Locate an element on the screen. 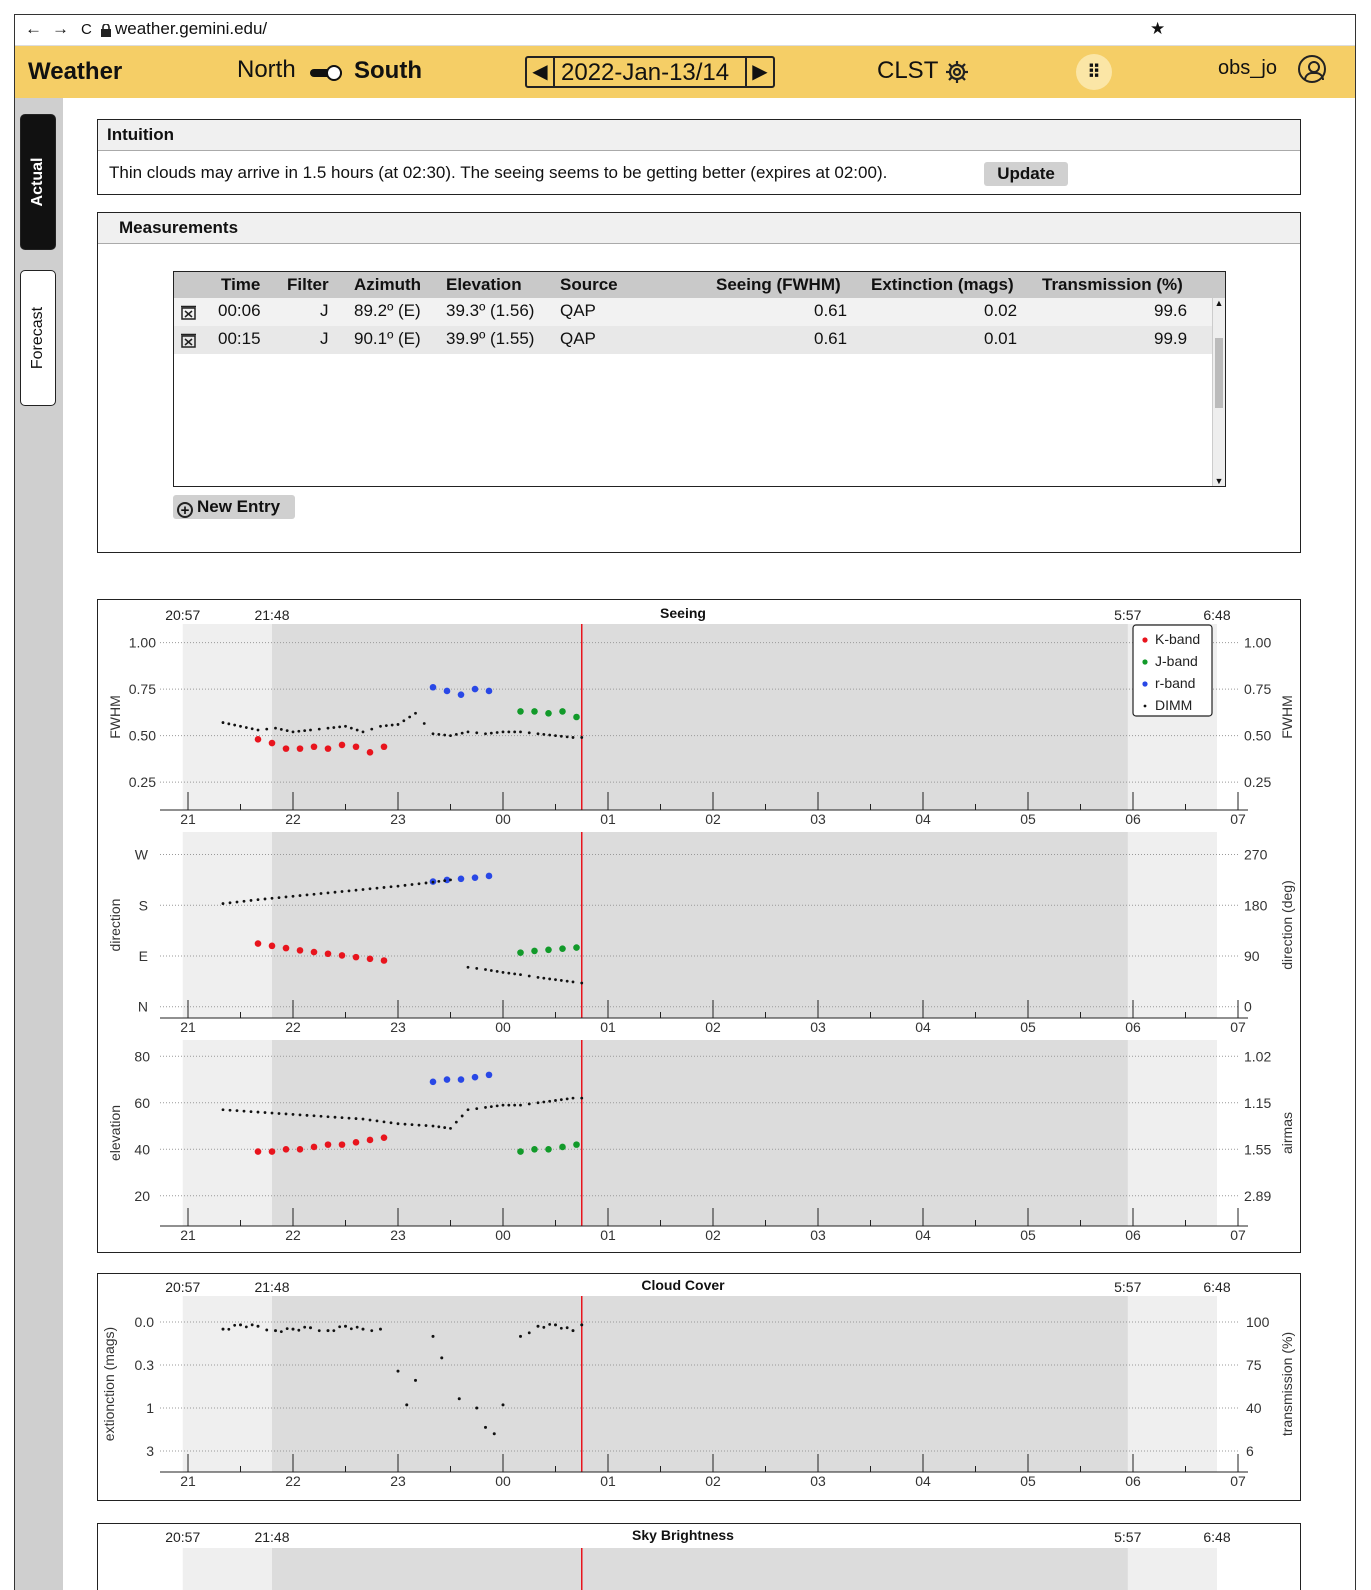 This screenshot has height=1590, width=1371. tab-forecast: Forecast is located at coordinates (38, 338).